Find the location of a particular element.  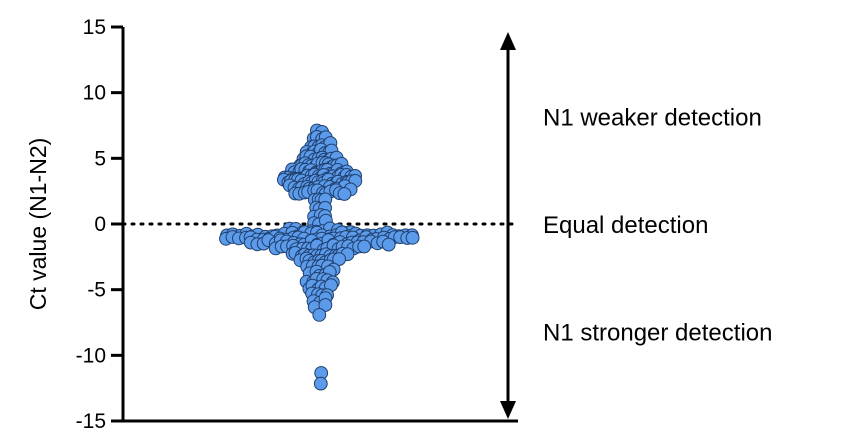

arrow-head-down is located at coordinates (508, 410).